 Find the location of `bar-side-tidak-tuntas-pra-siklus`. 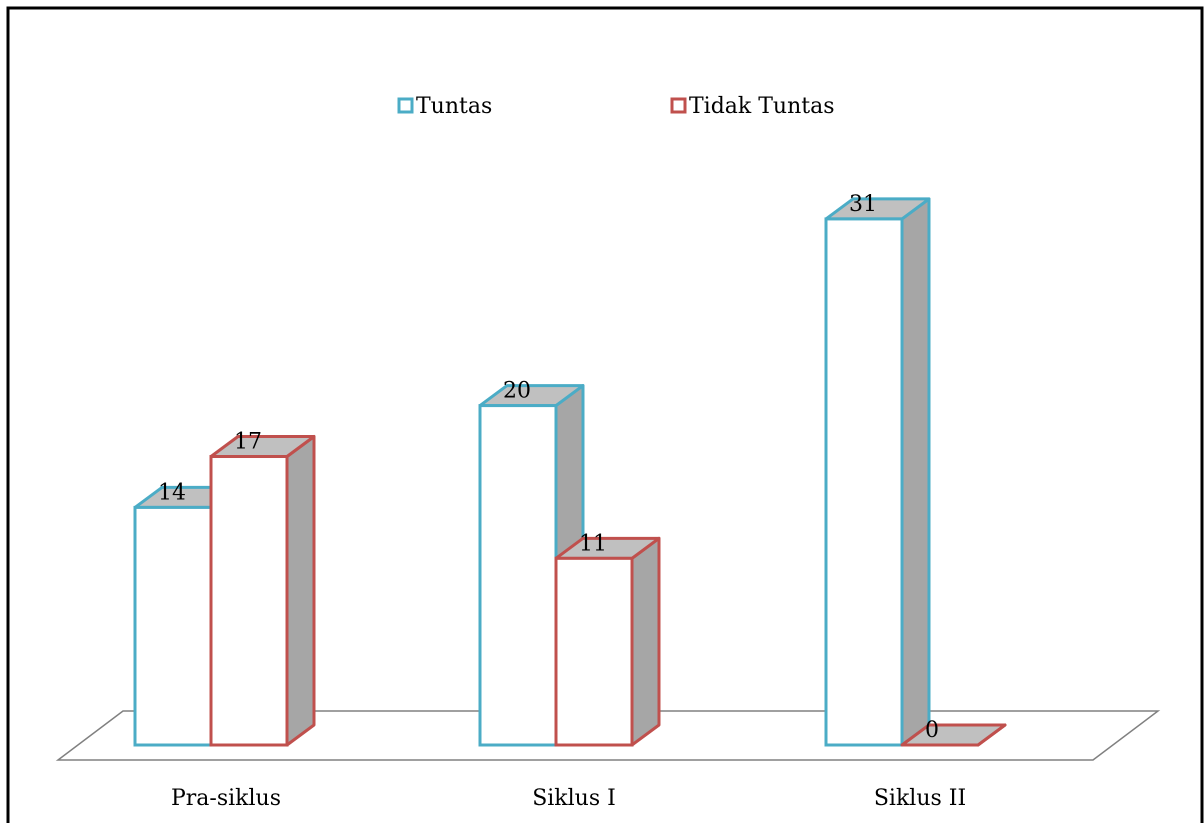

bar-side-tidak-tuntas-pra-siklus is located at coordinates (300, 591).